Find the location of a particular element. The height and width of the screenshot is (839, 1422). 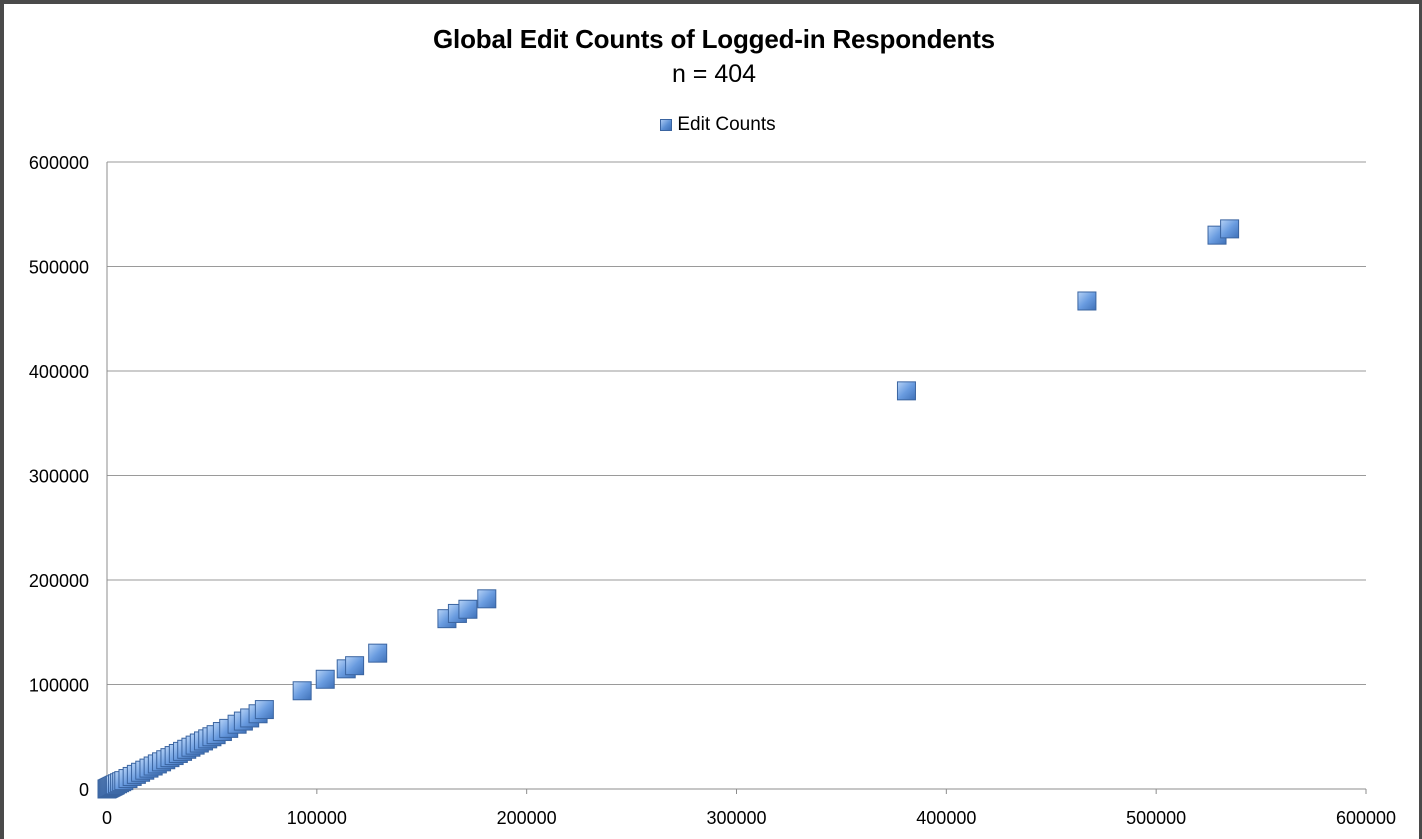

y-tick-label: 200000 is located at coordinates (59, 581).